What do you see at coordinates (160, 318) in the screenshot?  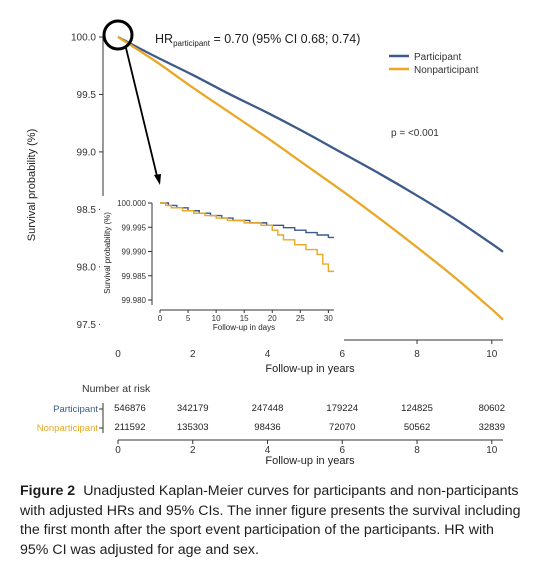 I see `inset-x-tick-label: 0` at bounding box center [160, 318].